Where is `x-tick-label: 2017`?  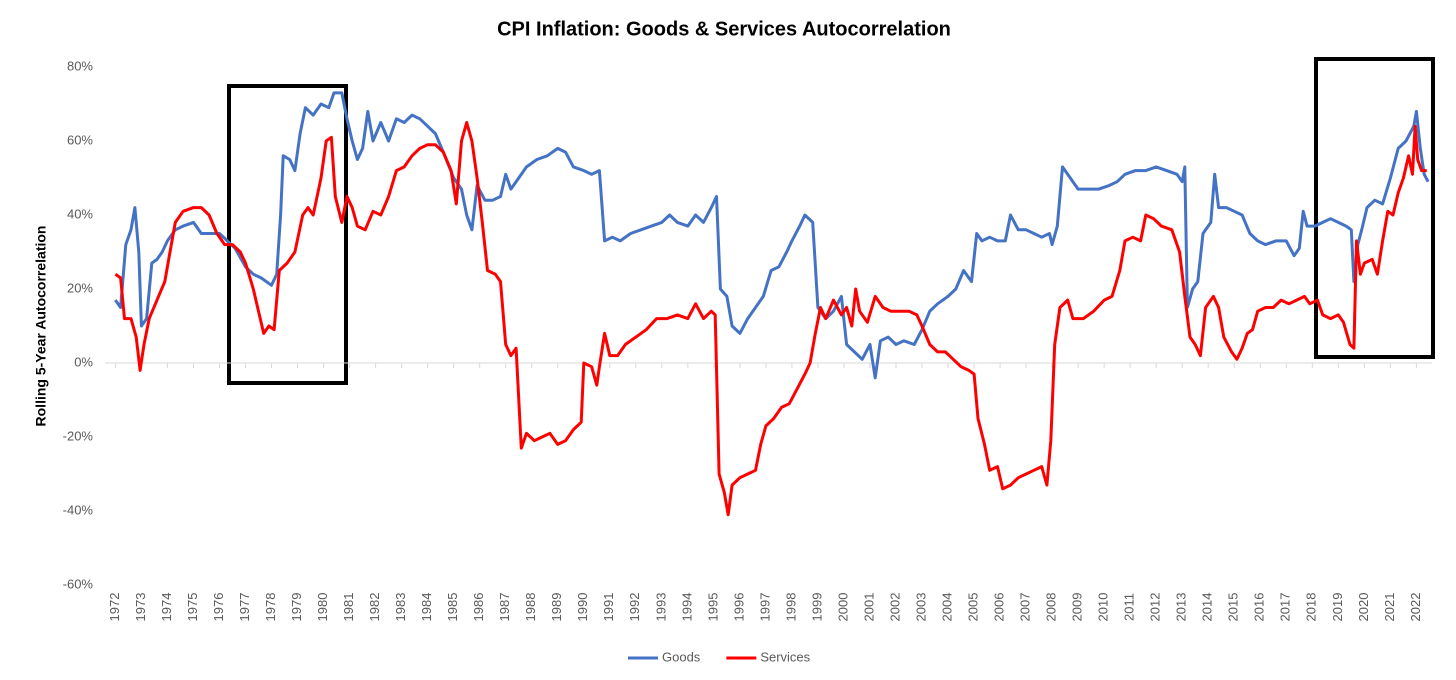 x-tick-label: 2017 is located at coordinates (1285, 607).